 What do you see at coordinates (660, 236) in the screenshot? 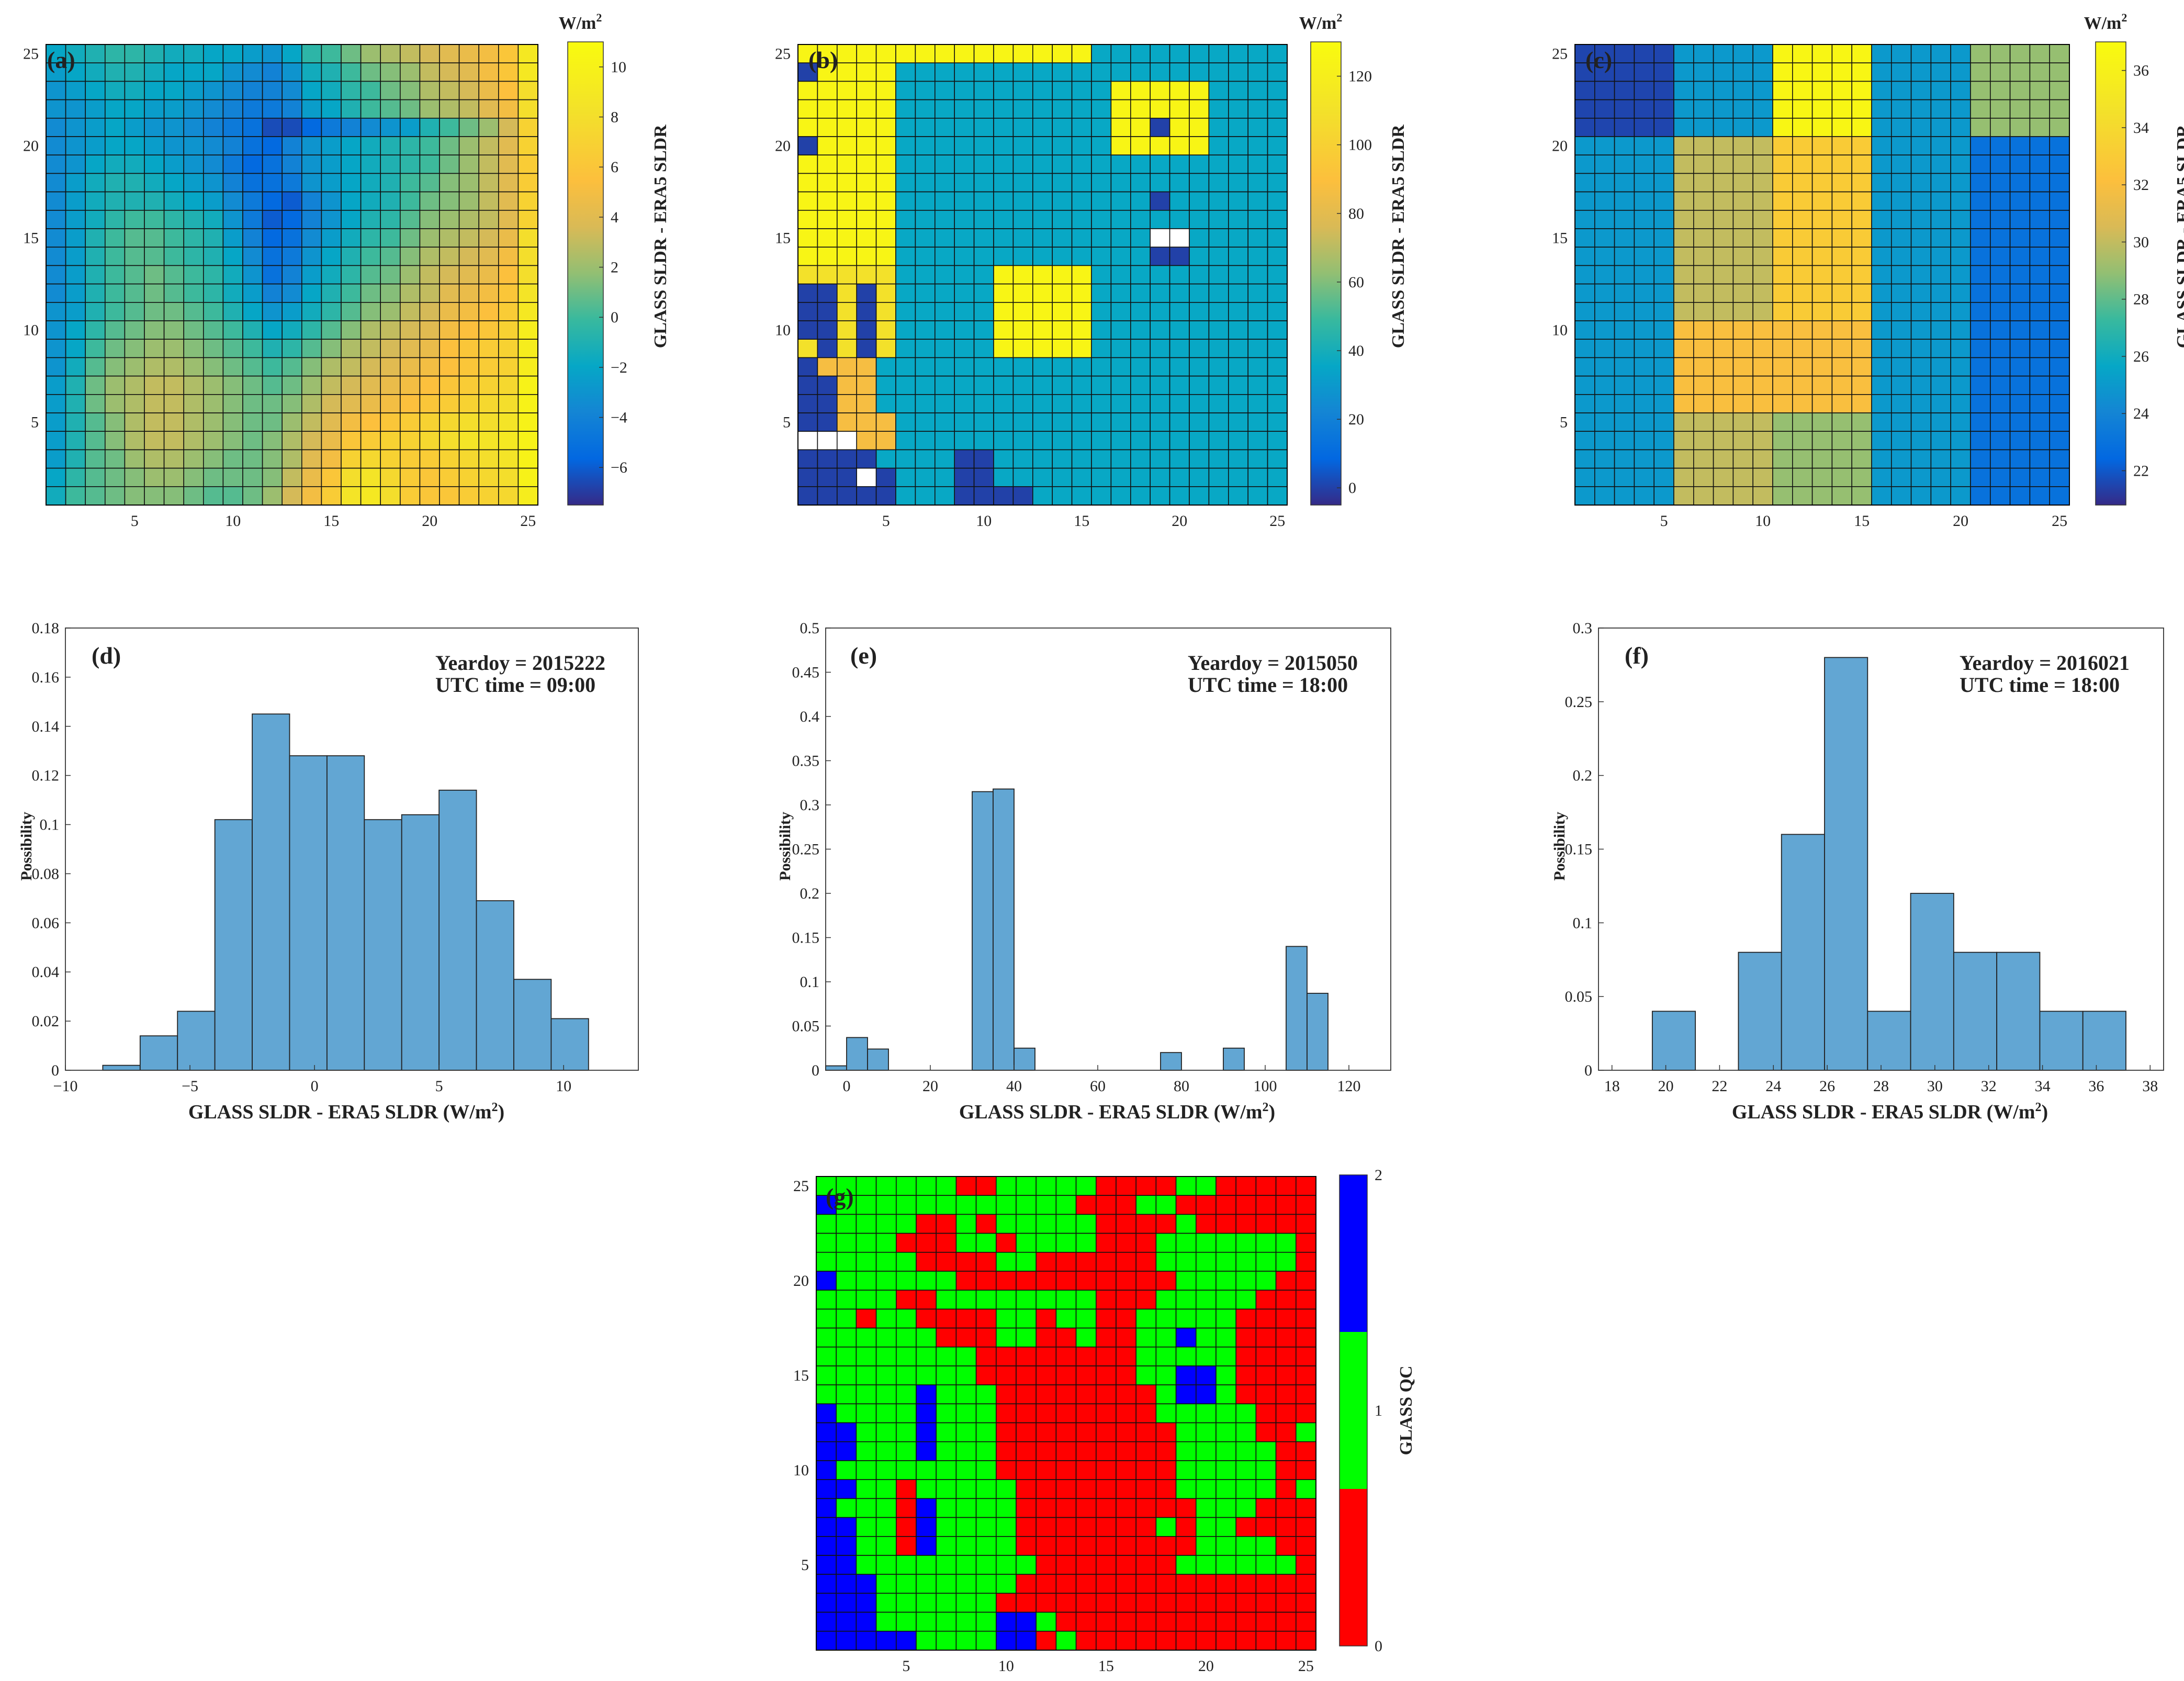
I see `colorbar-a-label: GLASS SLDR - ERA5 SLDR` at bounding box center [660, 236].